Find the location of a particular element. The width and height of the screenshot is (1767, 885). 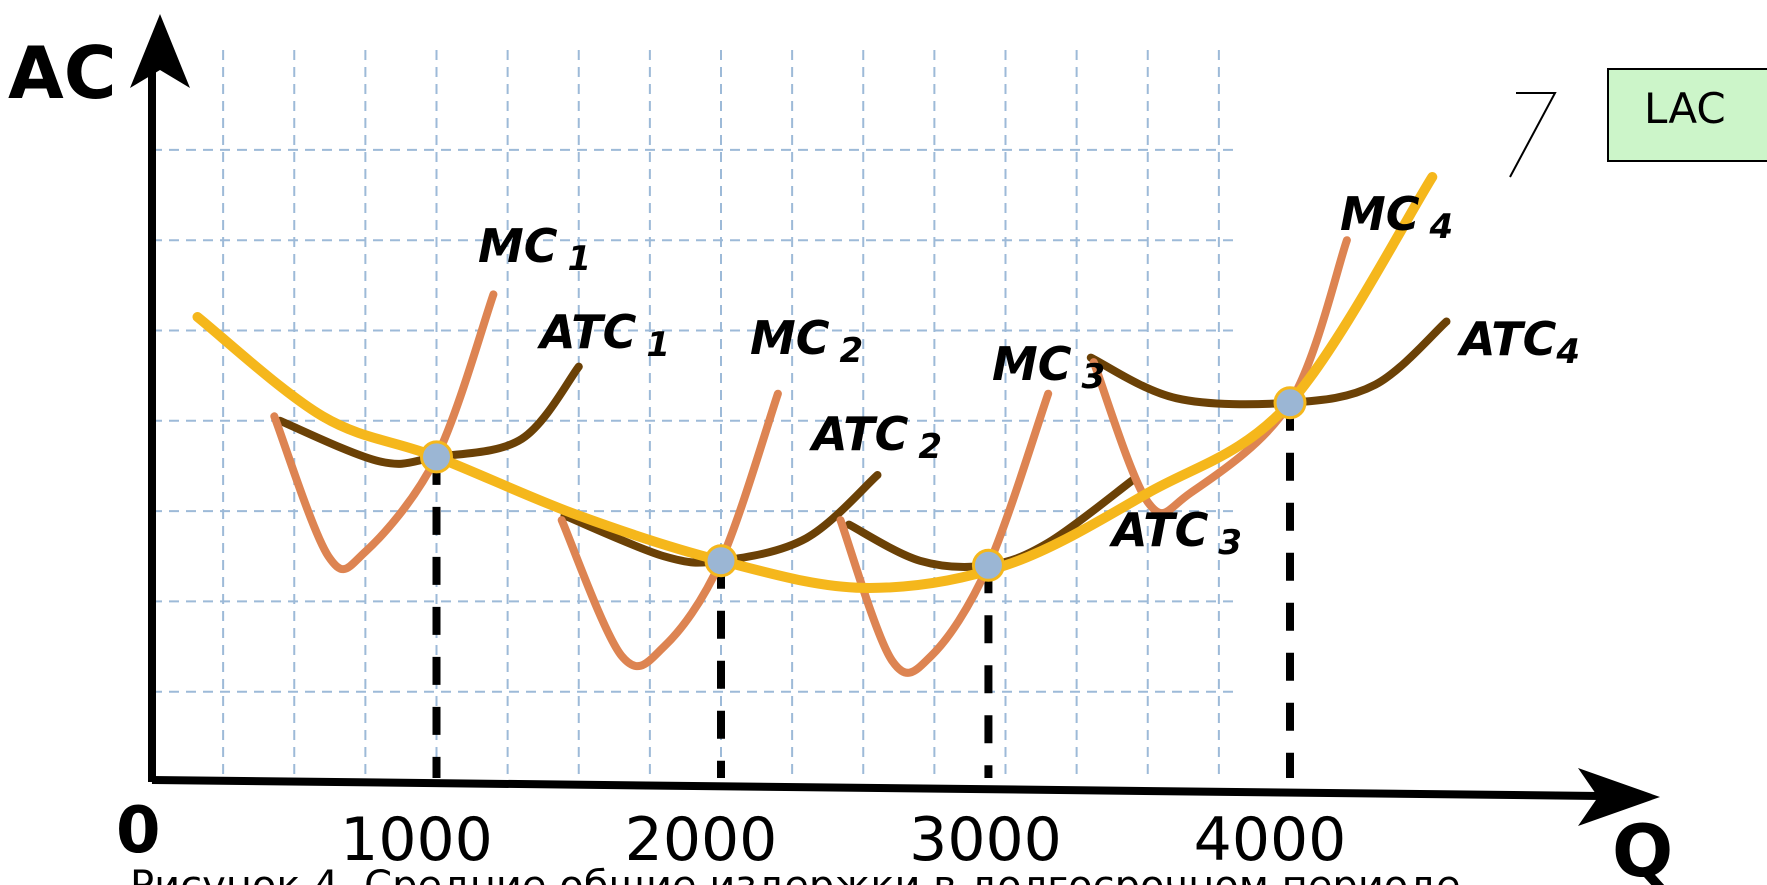

atc-label-index: 3 is located at coordinates (1230, 543).